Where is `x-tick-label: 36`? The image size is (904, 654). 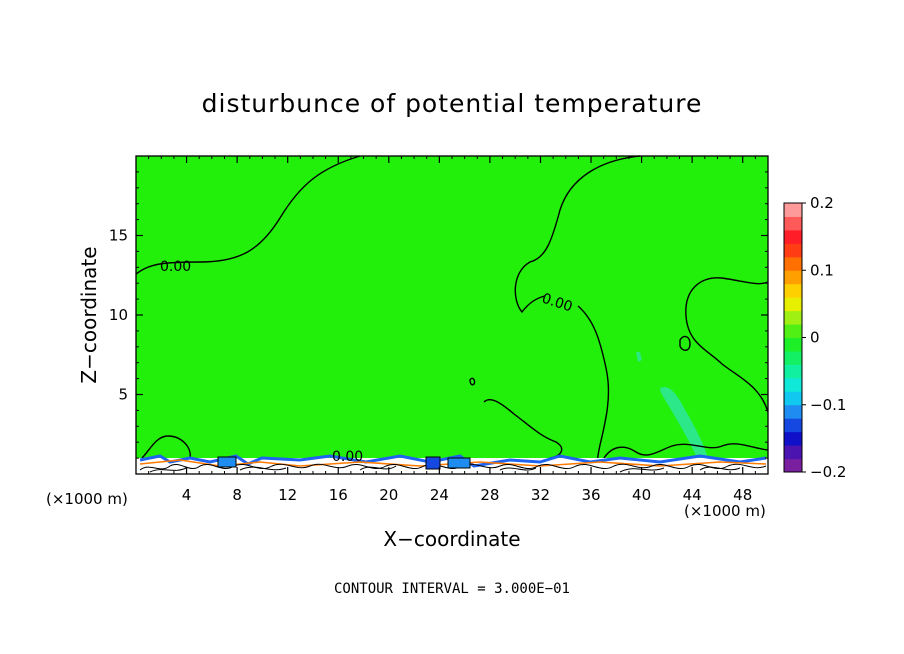
x-tick-label: 36 is located at coordinates (590, 495).